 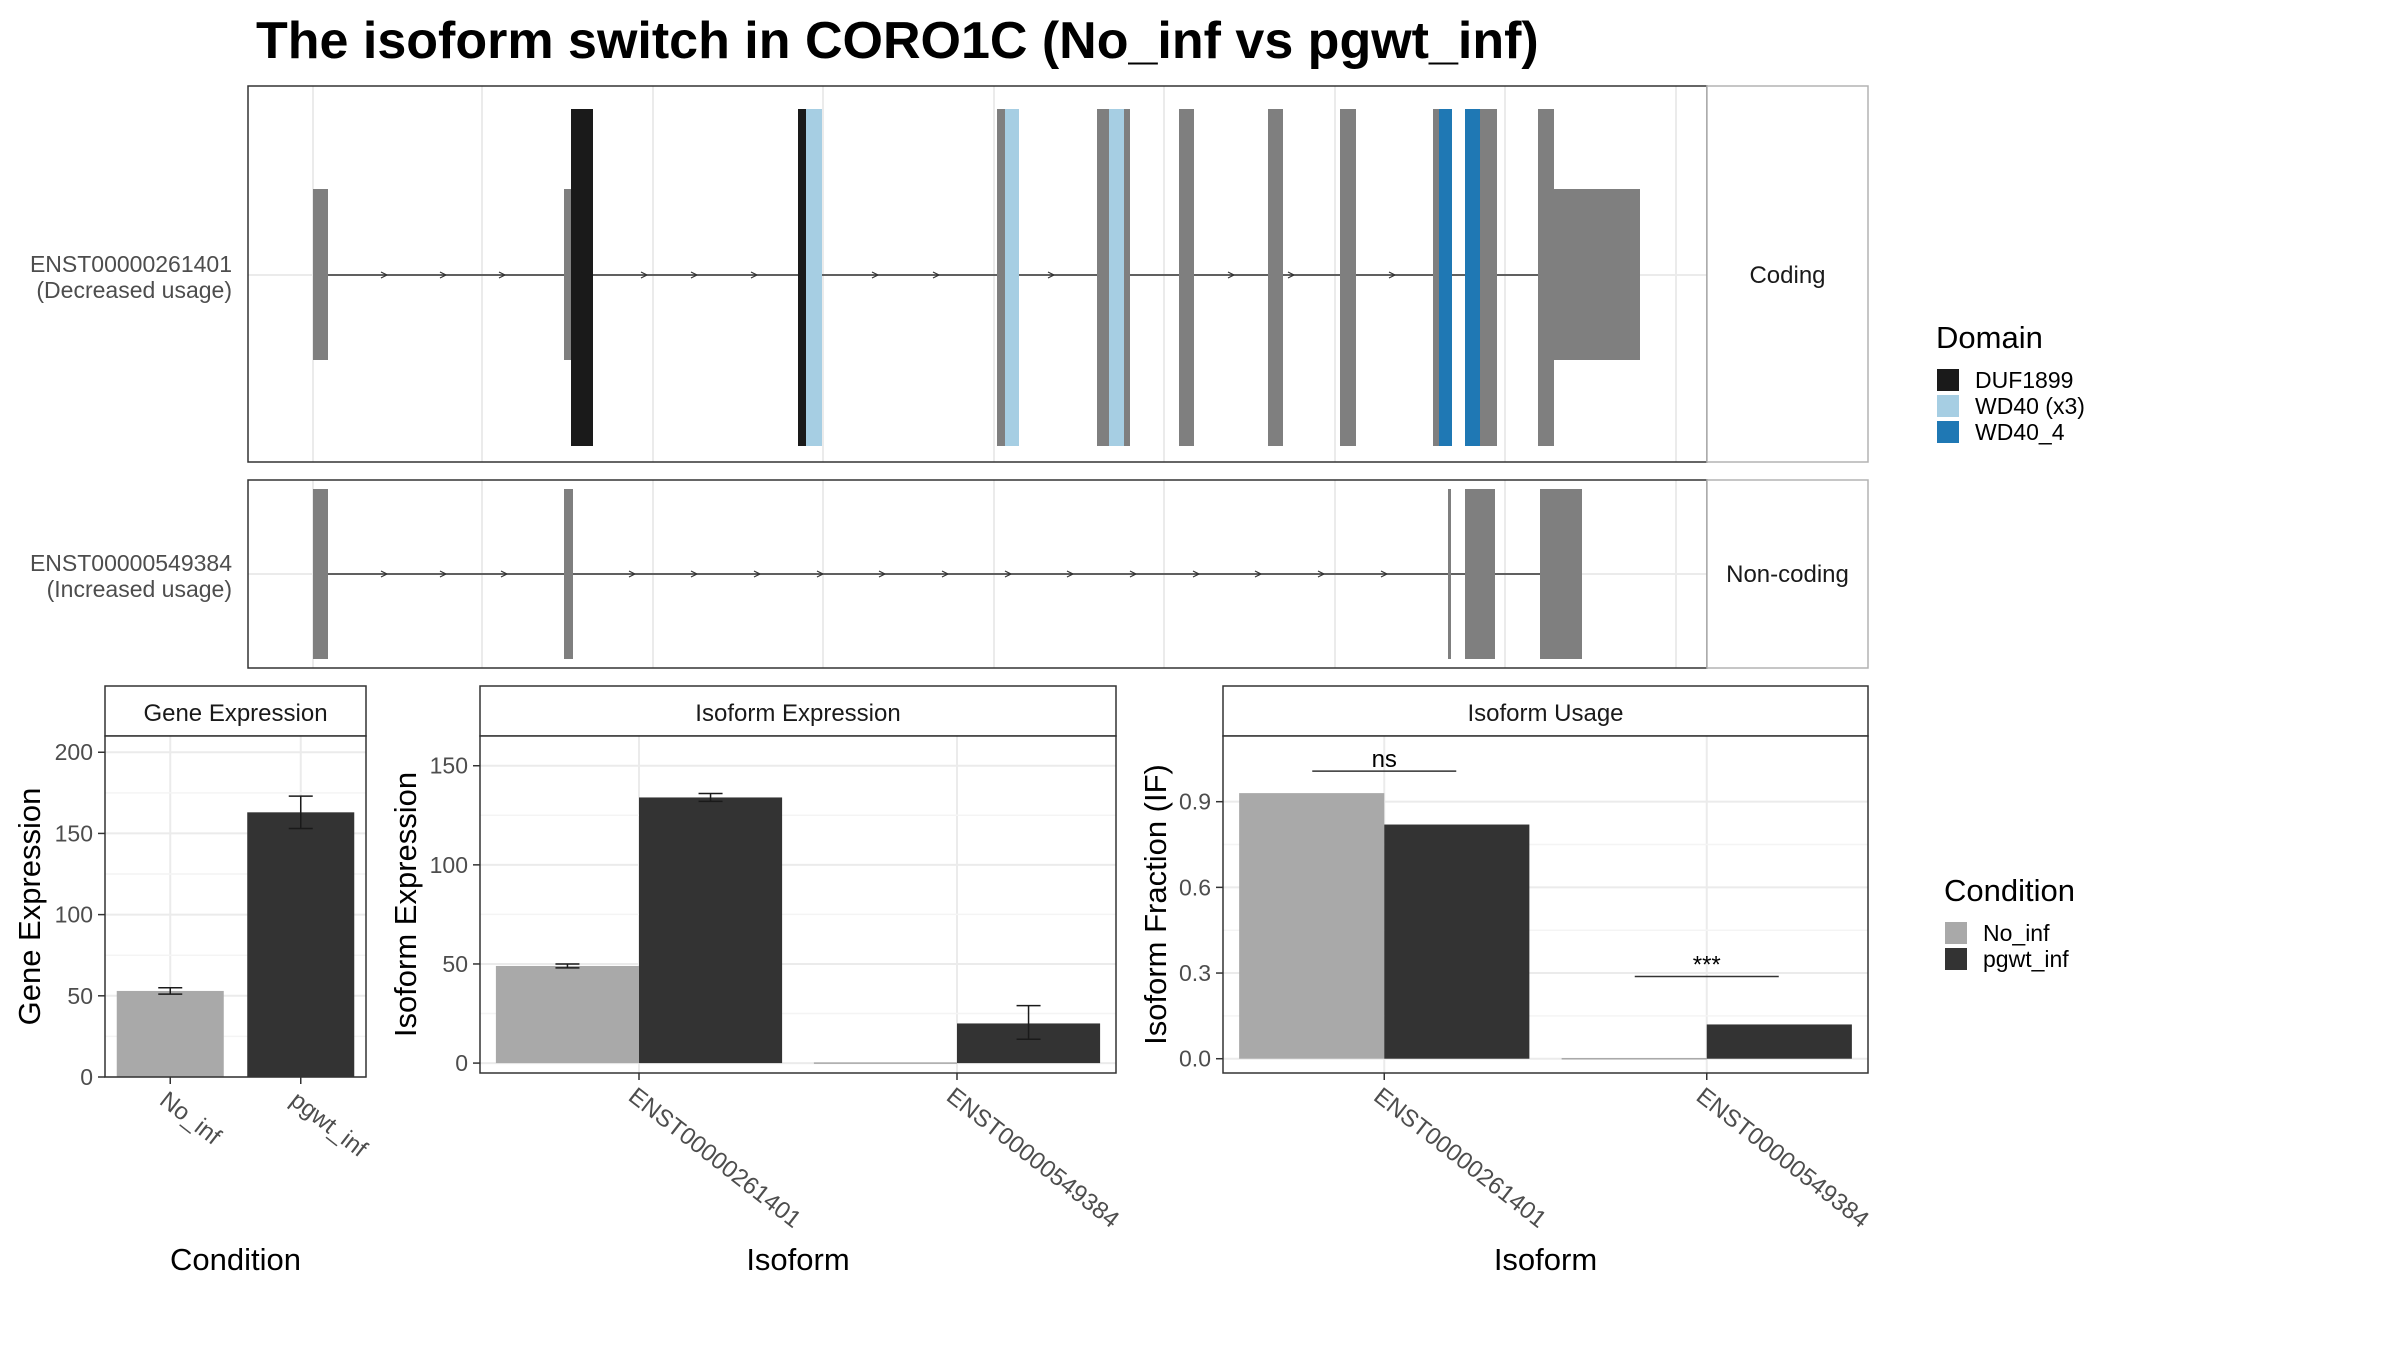 I want to click on y-axis-title: Gene Expression, so click(x=29, y=907).